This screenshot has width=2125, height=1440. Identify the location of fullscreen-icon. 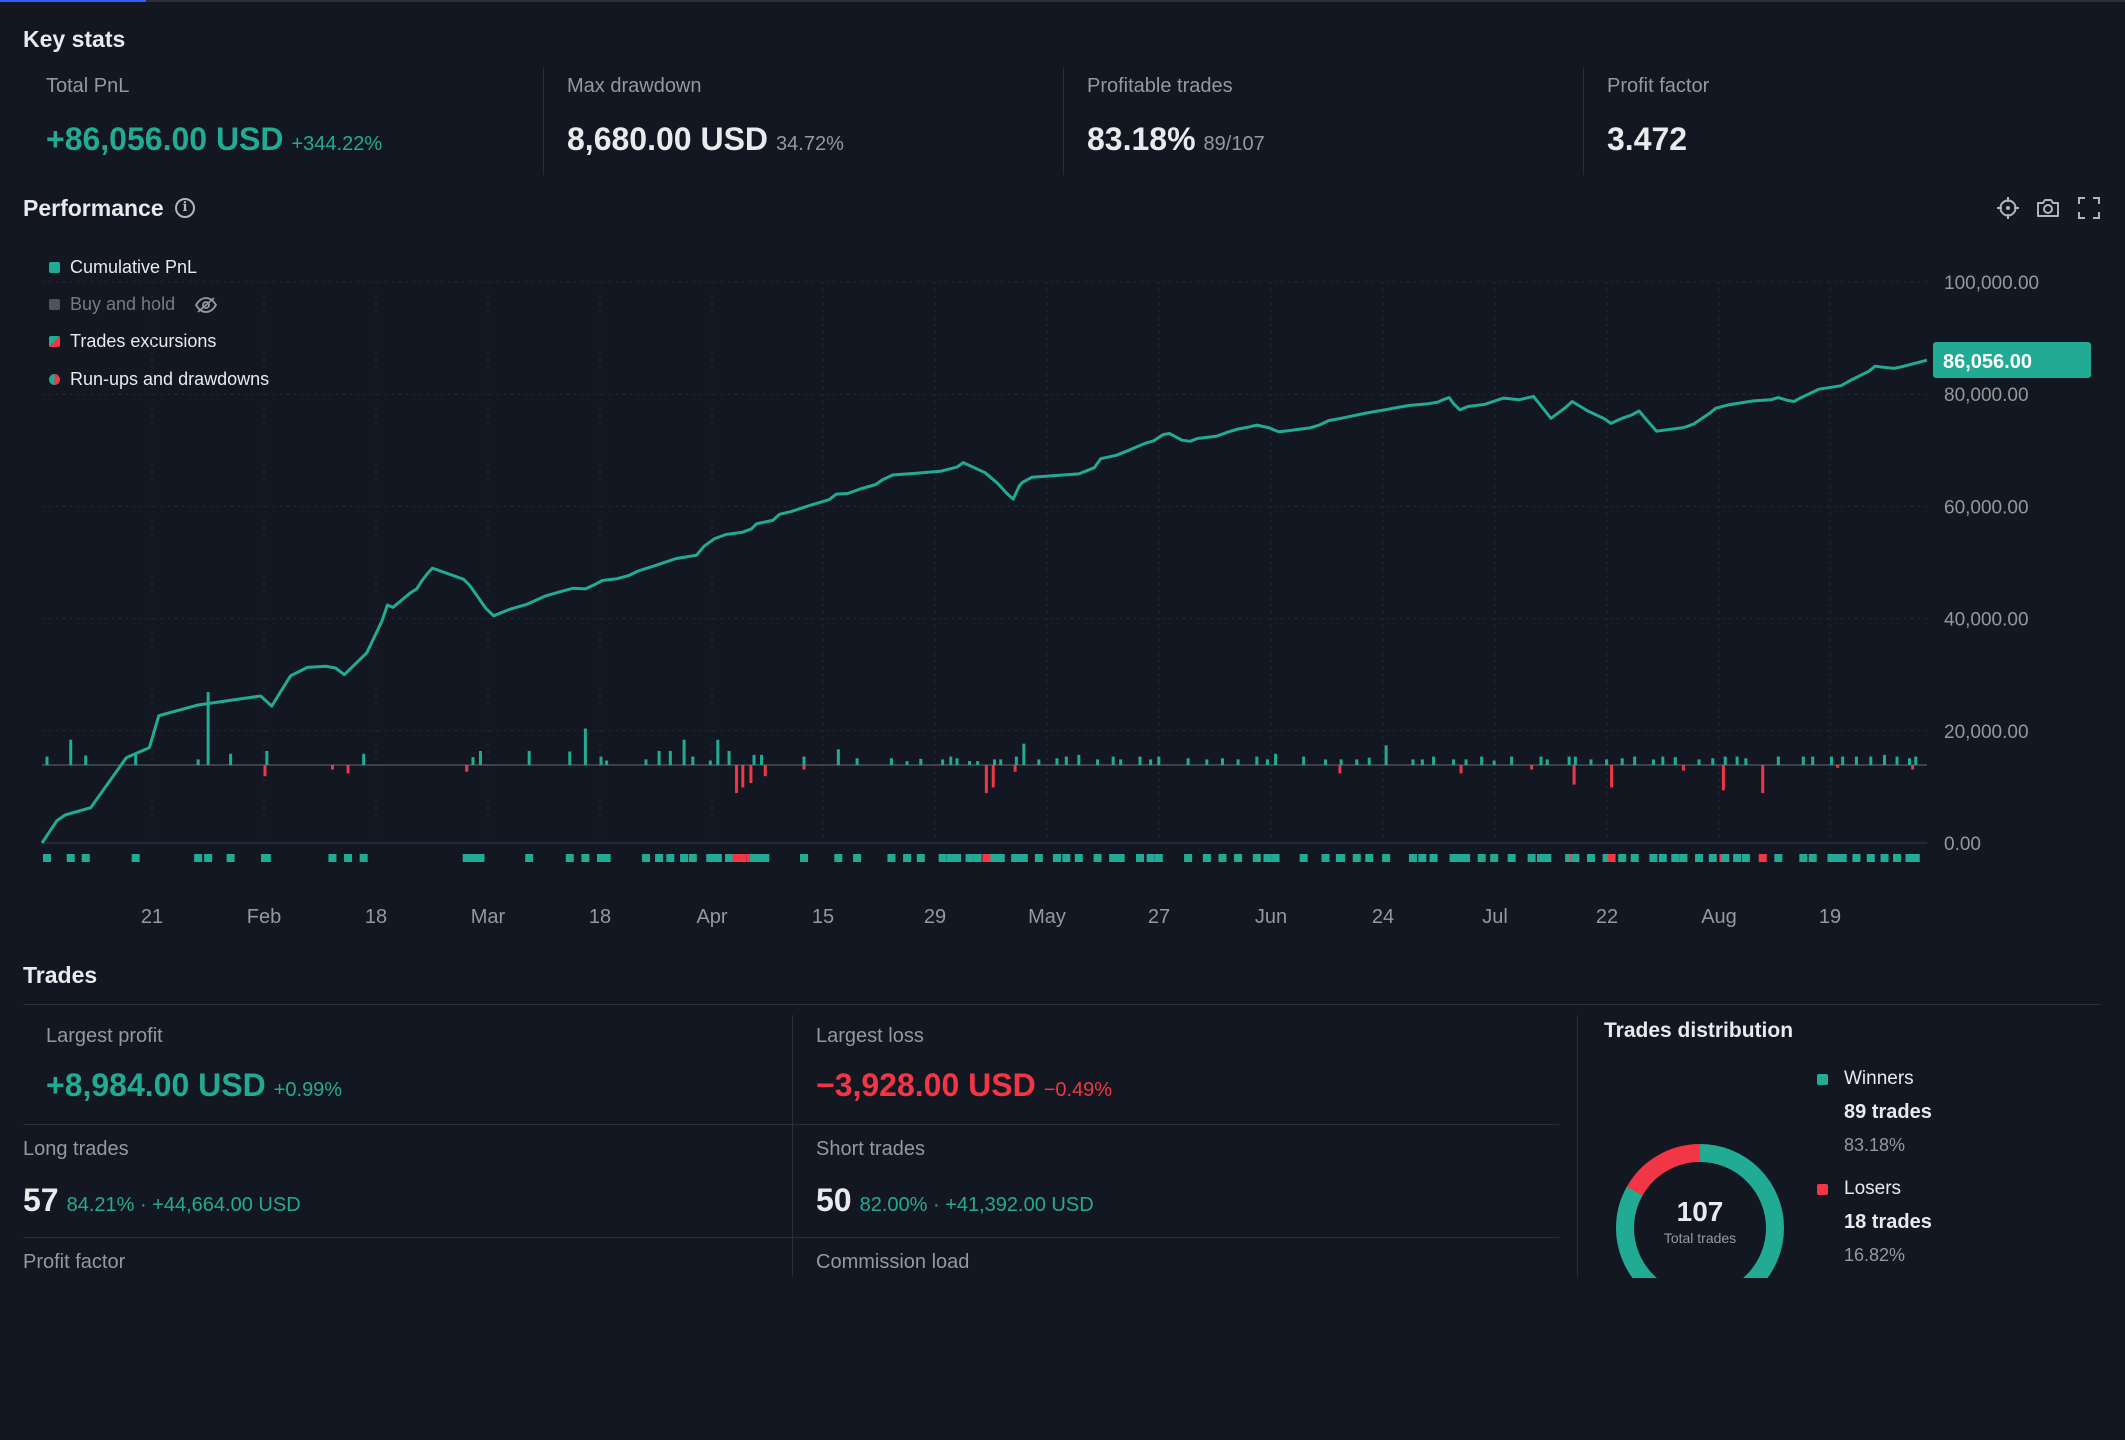
(2089, 208).